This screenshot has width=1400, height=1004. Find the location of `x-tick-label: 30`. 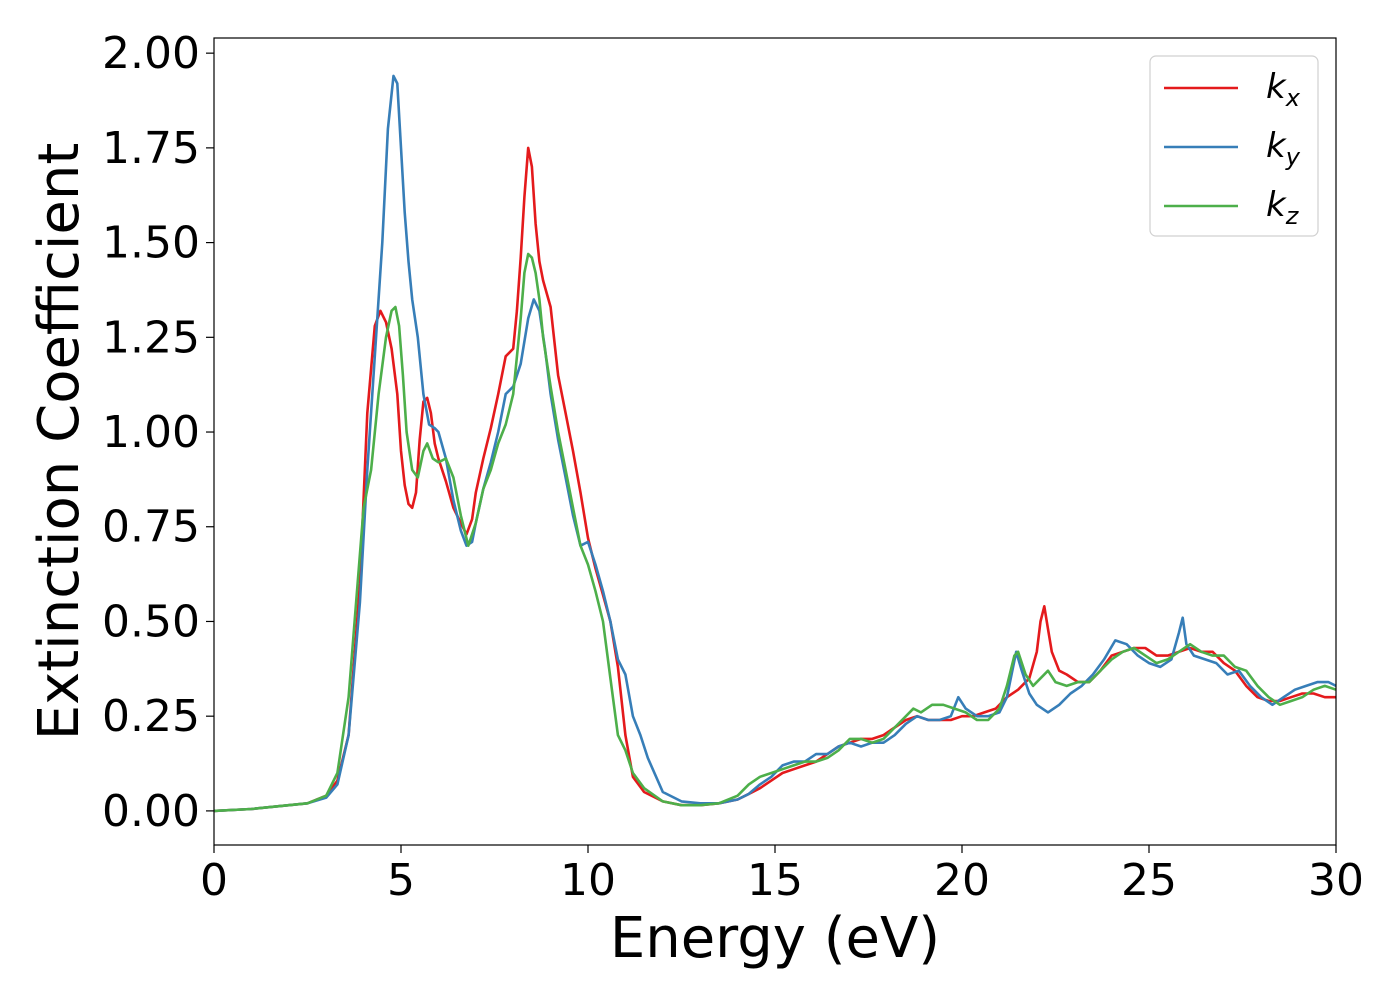

x-tick-label: 30 is located at coordinates (1336, 880).